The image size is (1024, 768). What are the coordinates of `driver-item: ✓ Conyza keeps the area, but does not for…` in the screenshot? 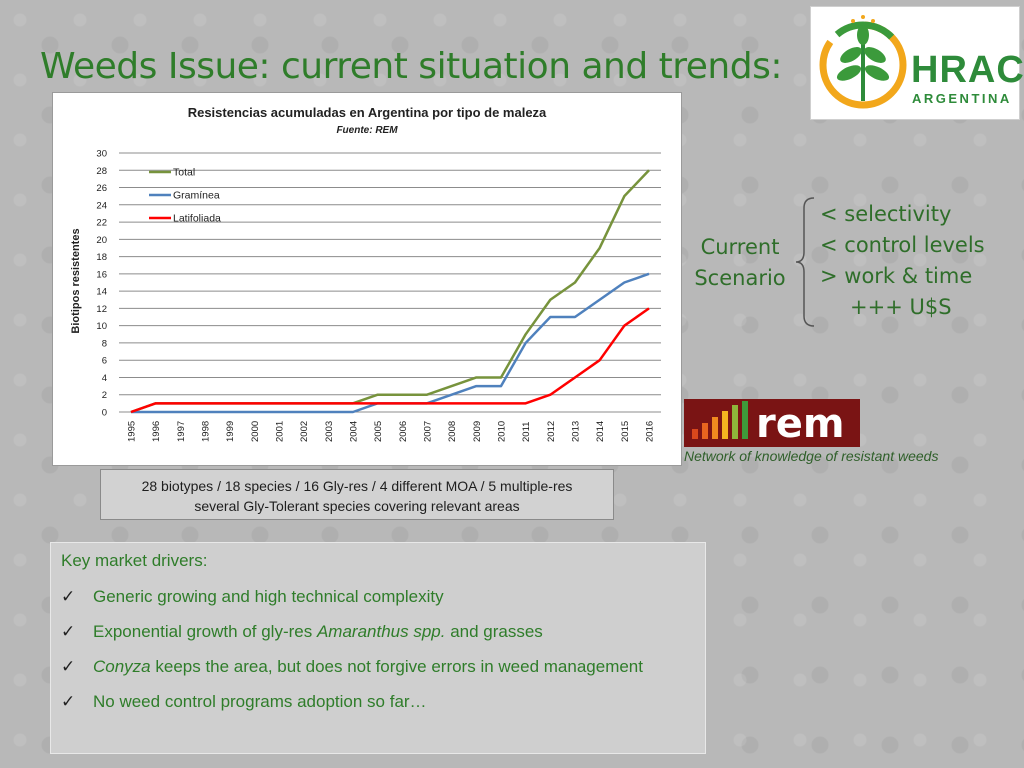 It's located at (352, 666).